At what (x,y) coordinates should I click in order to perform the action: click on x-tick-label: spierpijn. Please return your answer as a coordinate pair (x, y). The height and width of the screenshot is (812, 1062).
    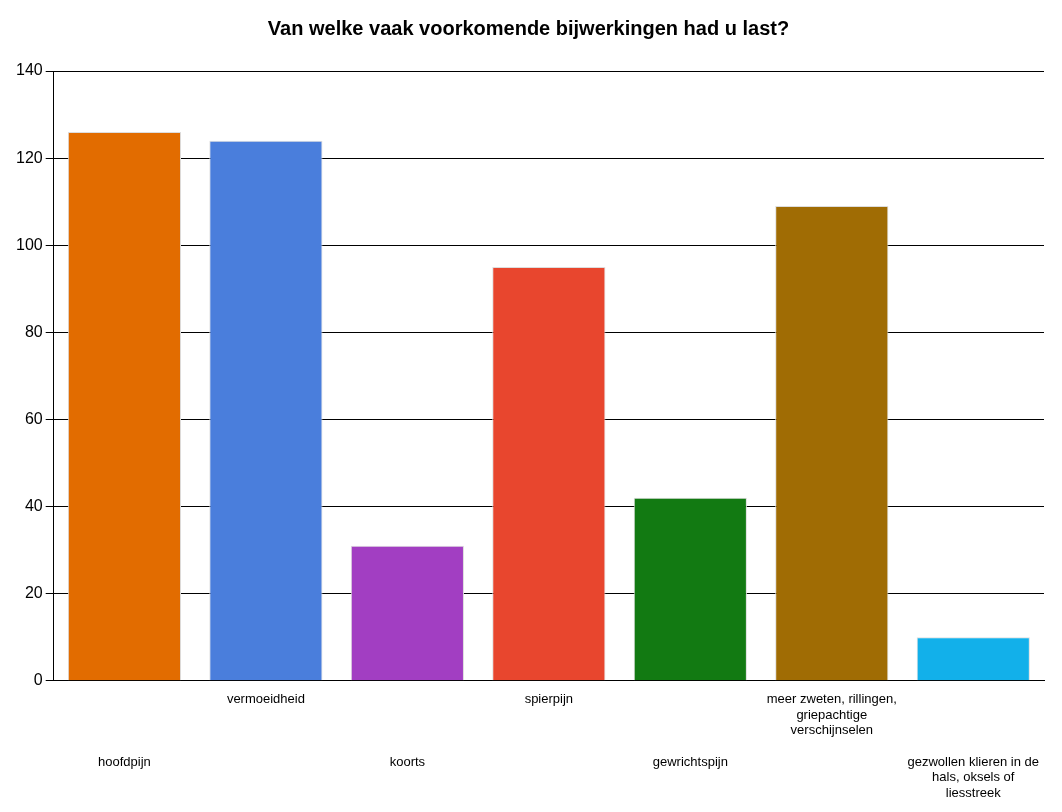
    Looking at the image, I should click on (549, 699).